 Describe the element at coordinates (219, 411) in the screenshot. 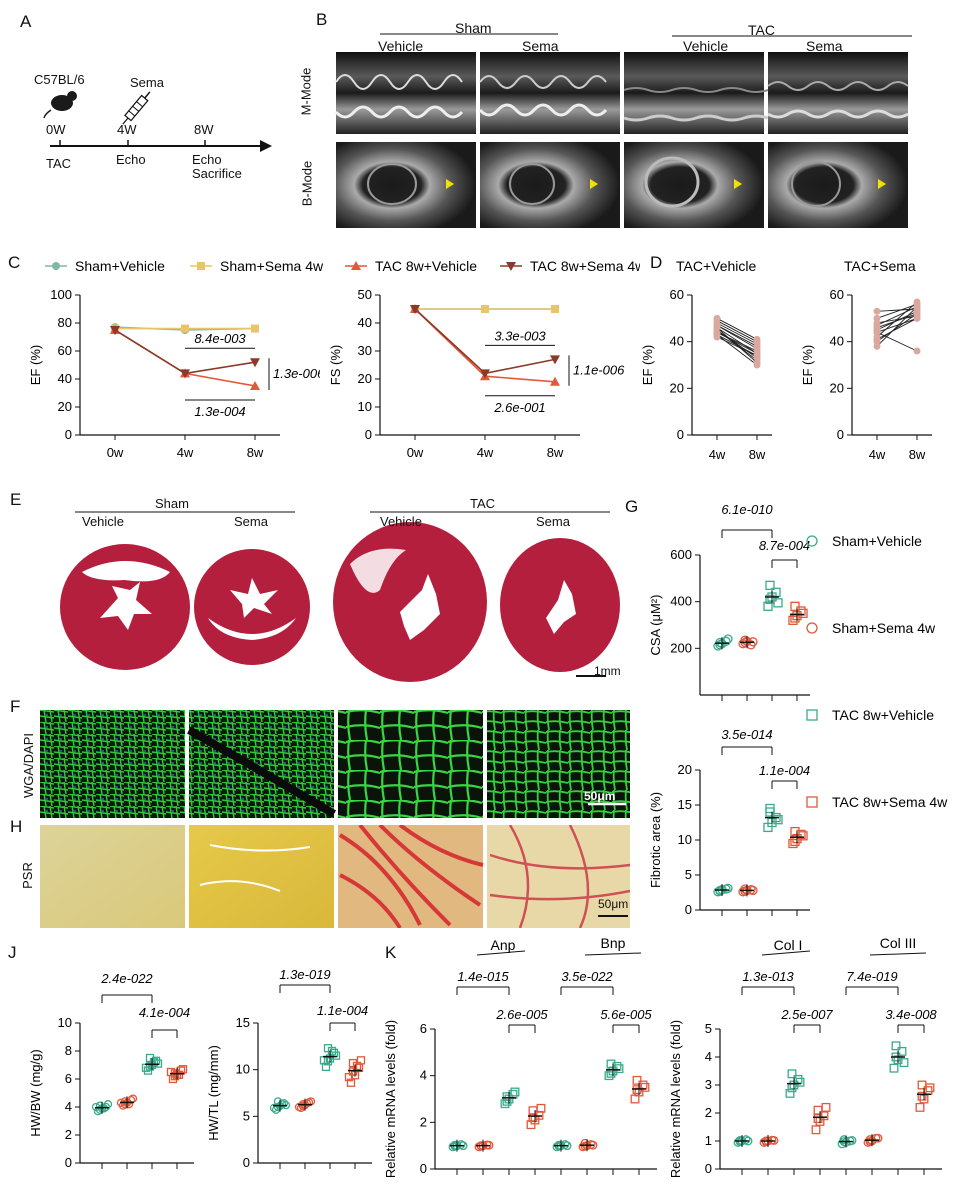

I see `p-value: 1.3e-004` at that location.